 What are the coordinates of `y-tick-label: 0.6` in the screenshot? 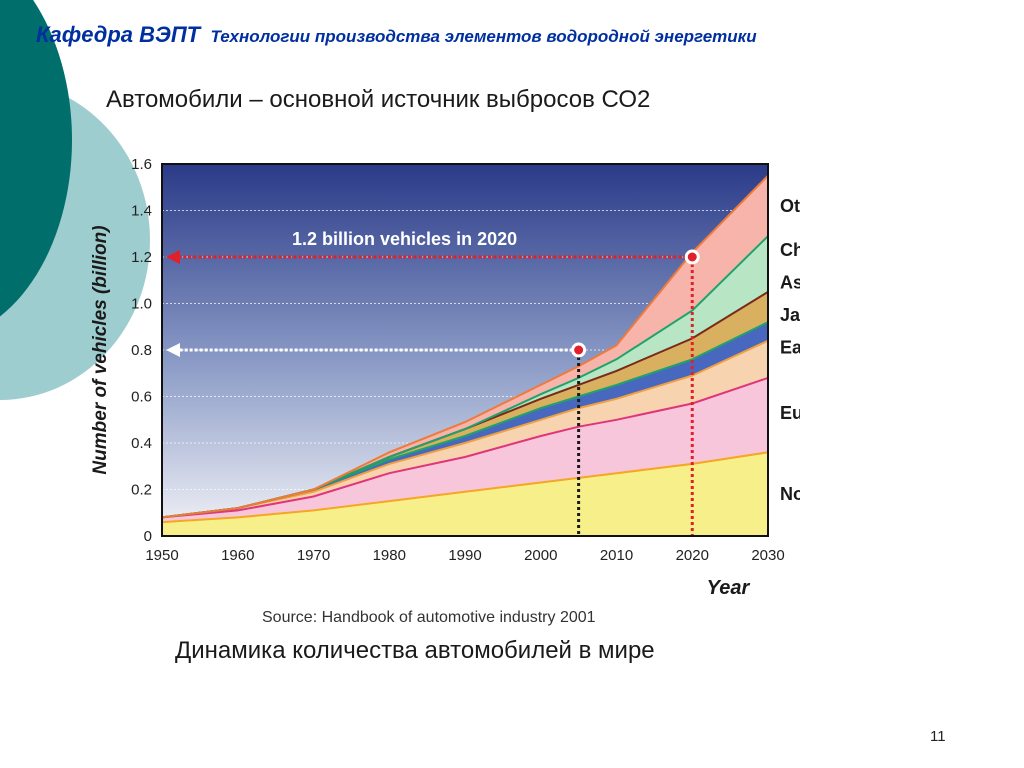 It's located at (141, 397).